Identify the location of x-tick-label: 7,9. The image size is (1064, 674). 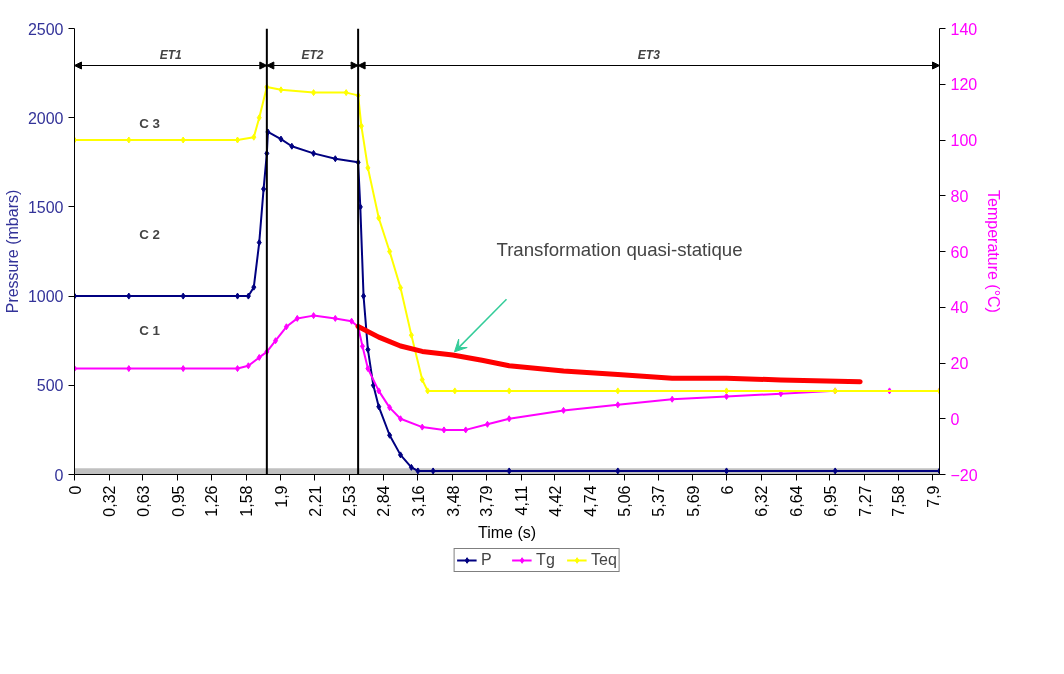
(933, 496).